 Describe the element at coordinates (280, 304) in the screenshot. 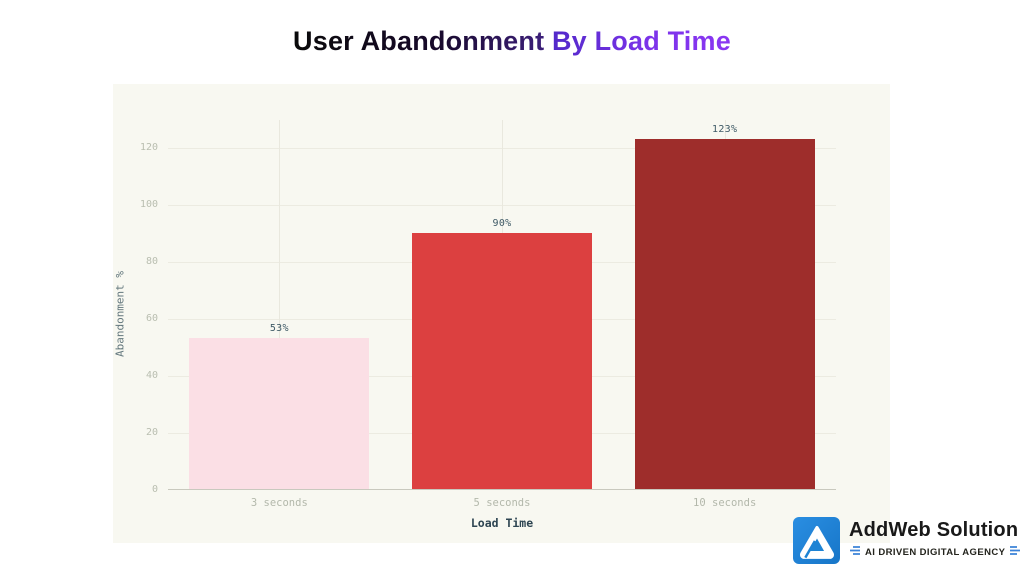

I see `v-gridline` at that location.